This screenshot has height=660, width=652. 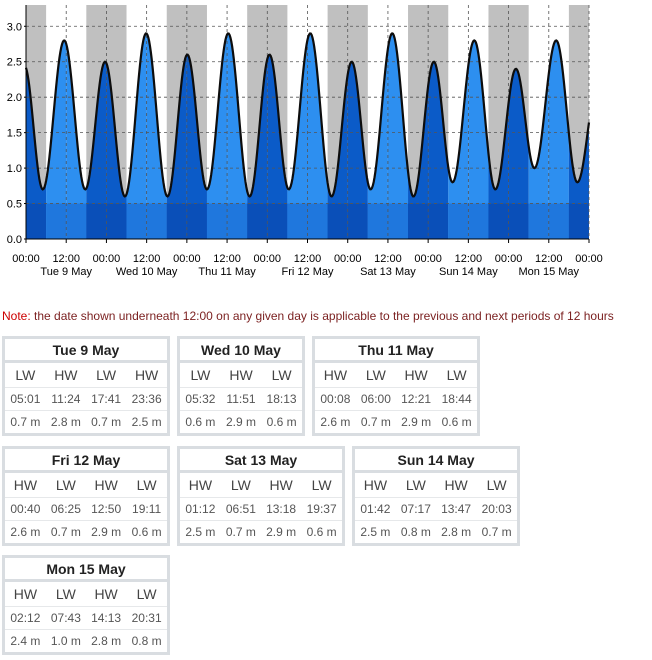 What do you see at coordinates (86, 569) in the screenshot?
I see `table-day-heading: Mon 15 May` at bounding box center [86, 569].